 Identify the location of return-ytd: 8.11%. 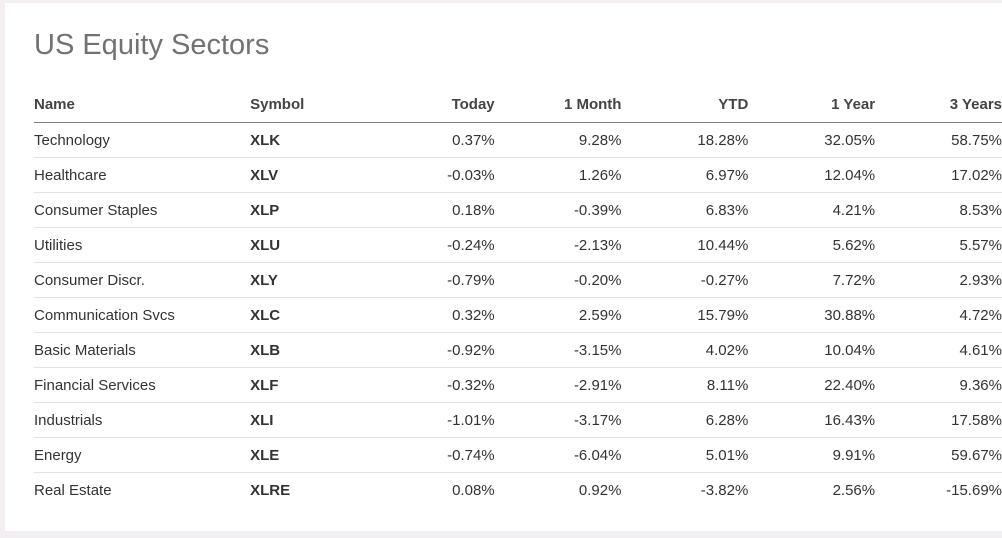
(685, 385).